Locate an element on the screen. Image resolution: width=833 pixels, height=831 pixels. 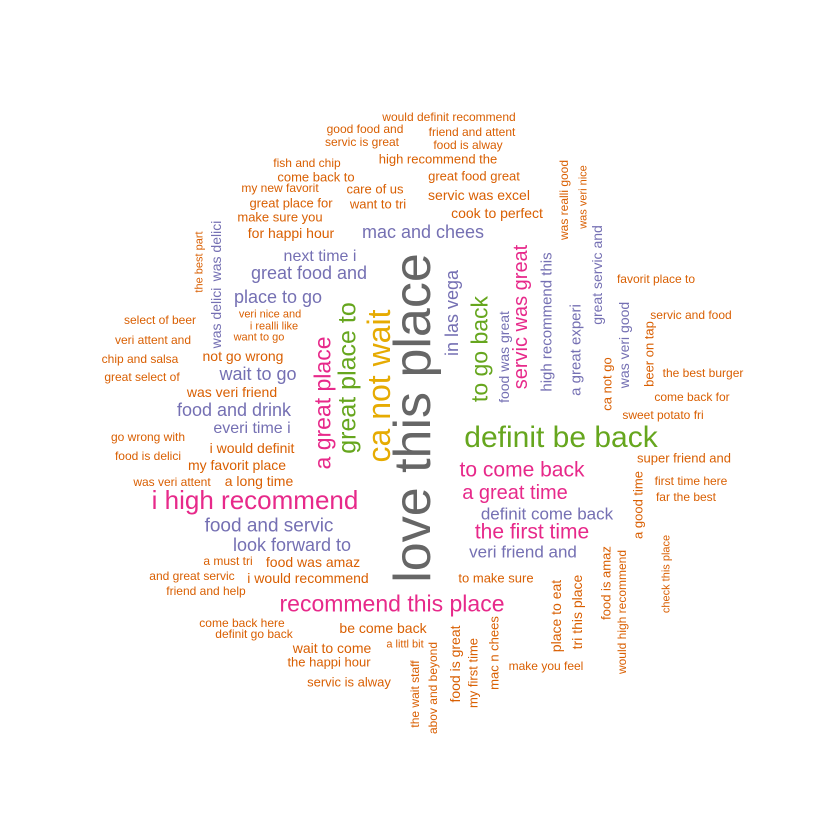
word-wait-to-come: wait to come is located at coordinates (332, 648).